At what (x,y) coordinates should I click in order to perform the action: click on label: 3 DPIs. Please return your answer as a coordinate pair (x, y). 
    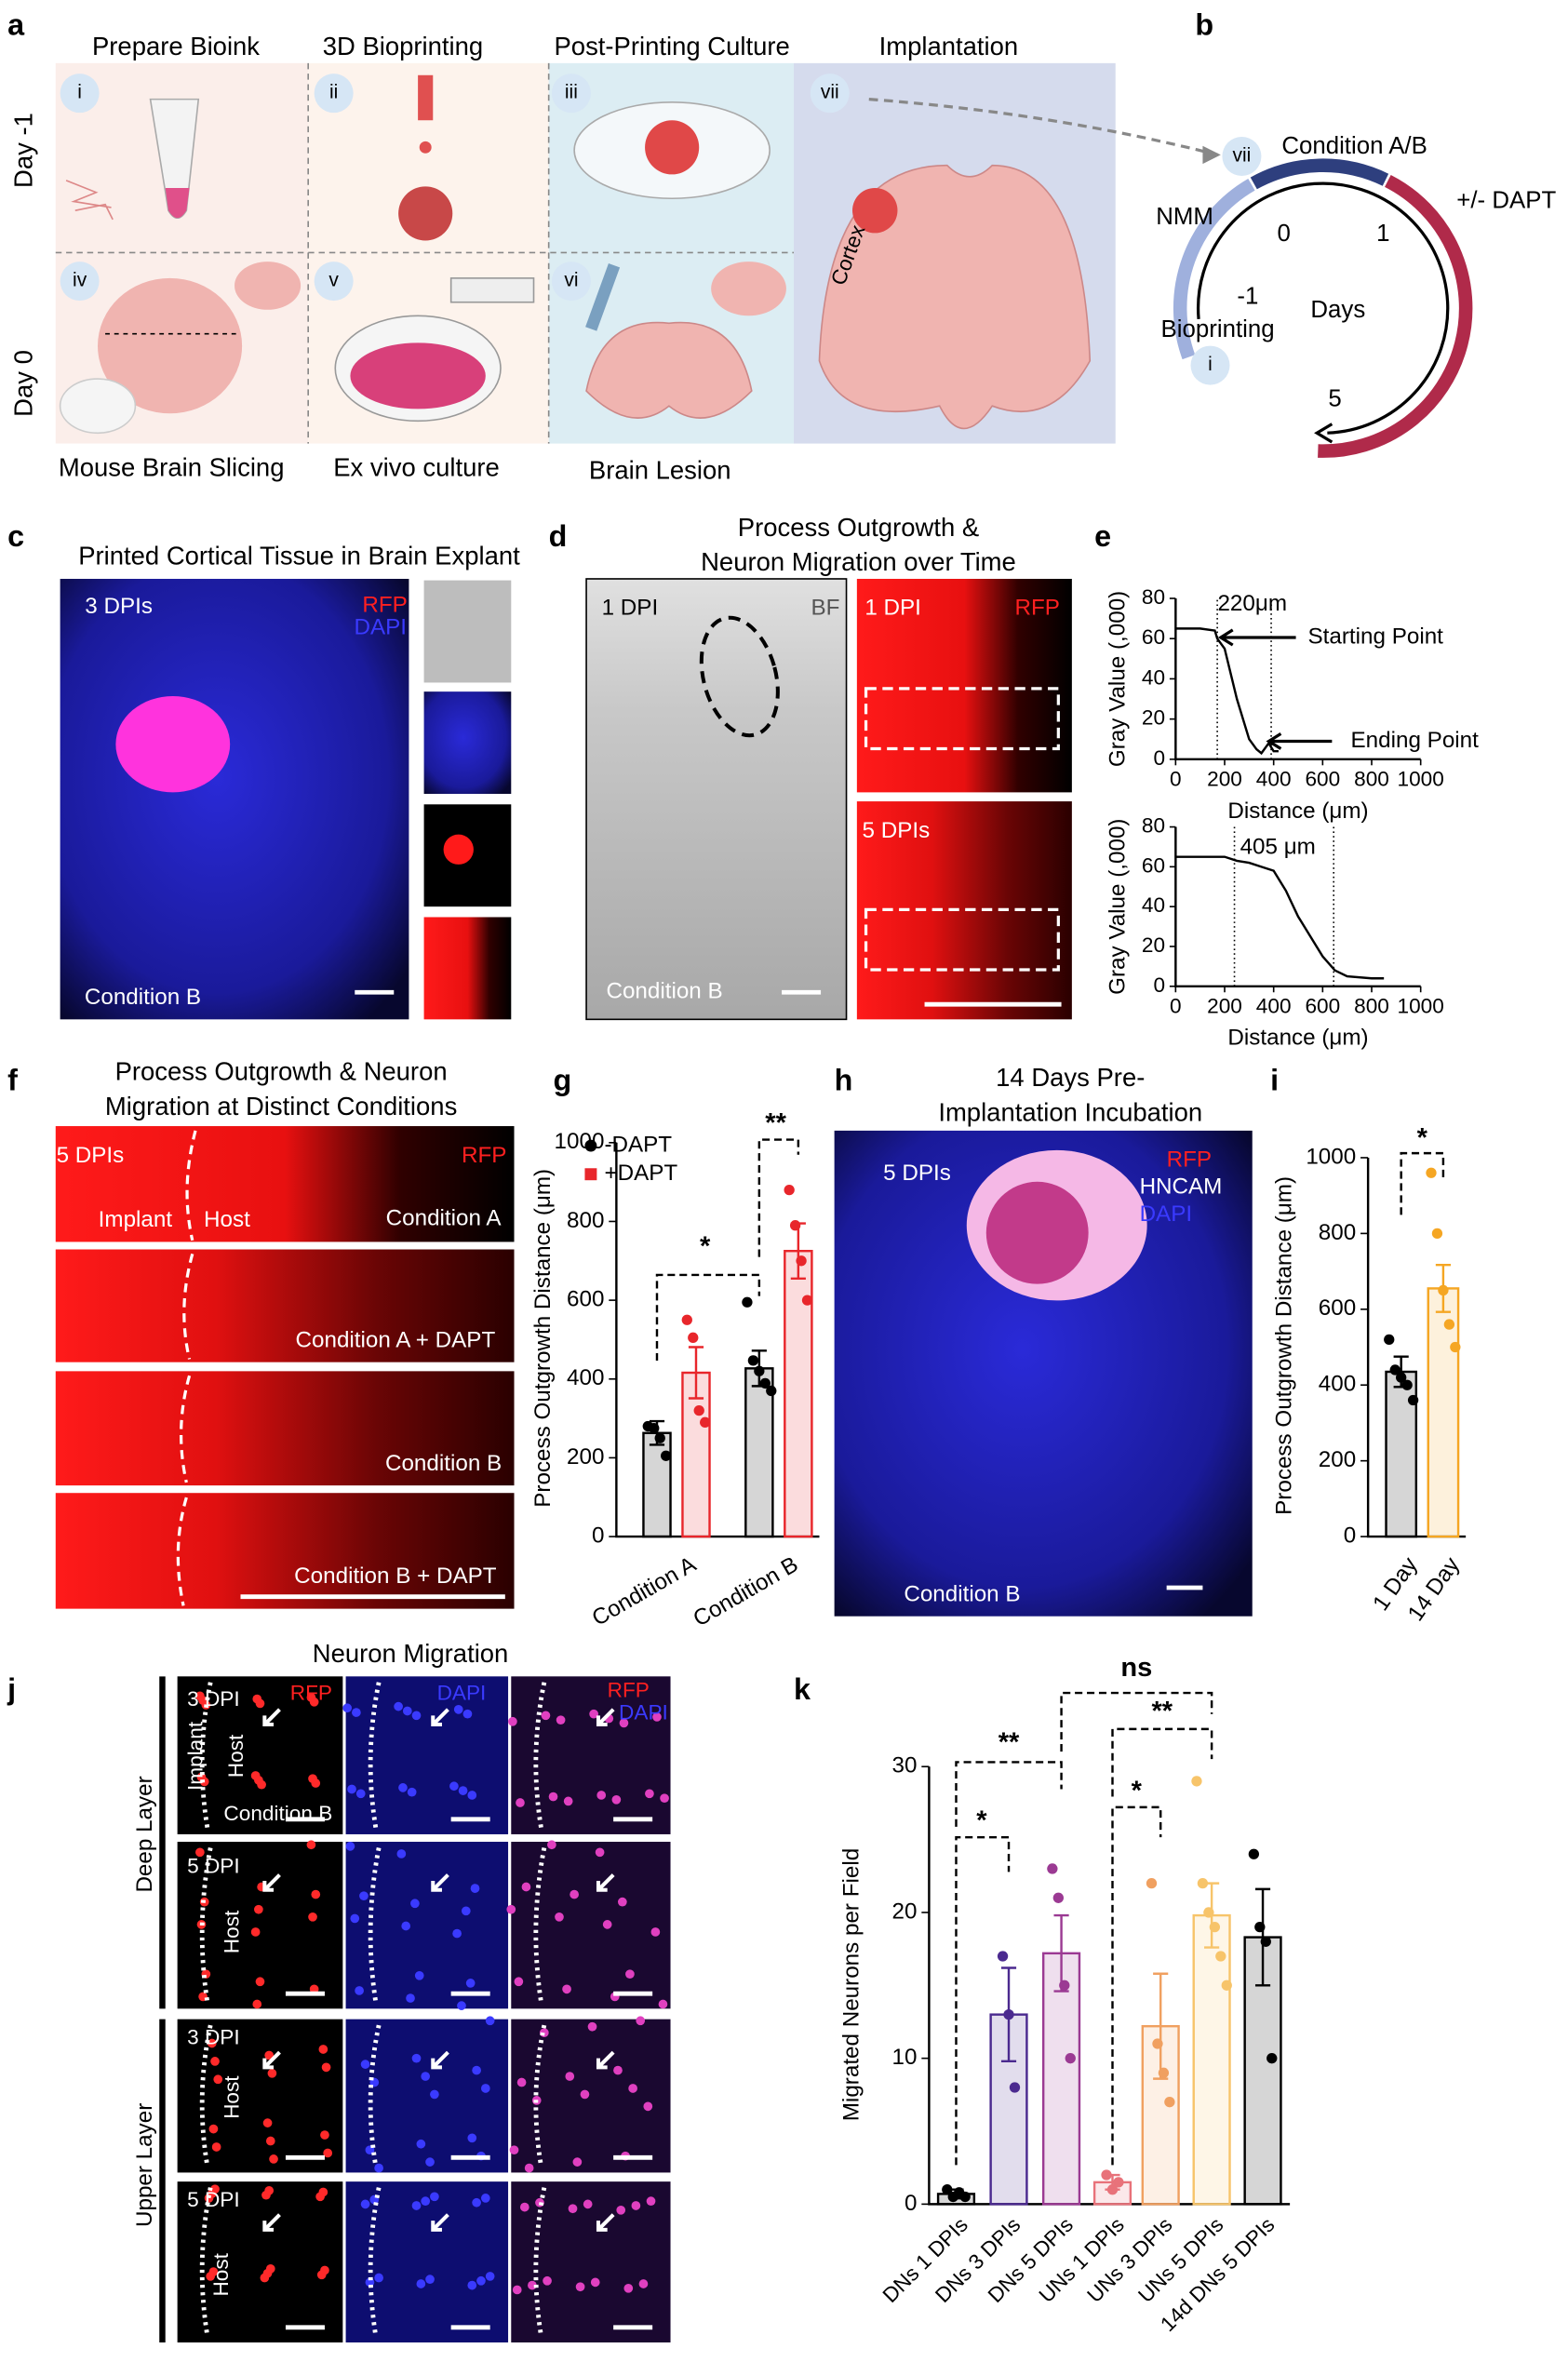
    Looking at the image, I should click on (119, 606).